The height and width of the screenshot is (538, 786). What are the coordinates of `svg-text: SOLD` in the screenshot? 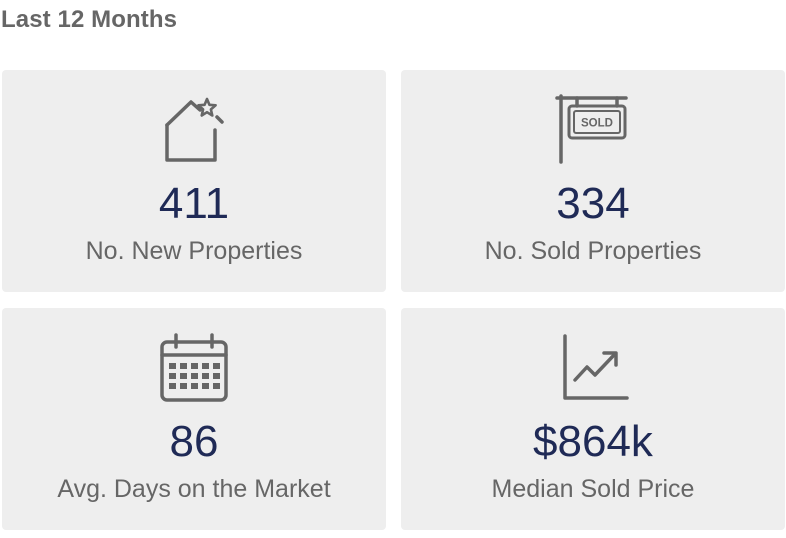 It's located at (597, 124).